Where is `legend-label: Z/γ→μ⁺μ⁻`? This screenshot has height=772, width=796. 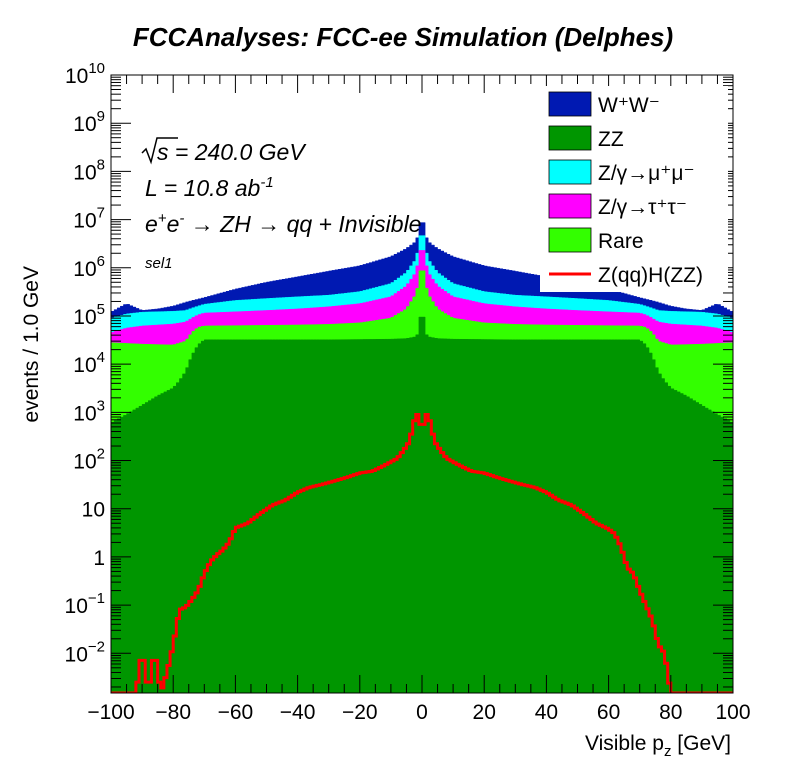 legend-label: Z/γ→μ⁺μ⁻ is located at coordinates (646, 173).